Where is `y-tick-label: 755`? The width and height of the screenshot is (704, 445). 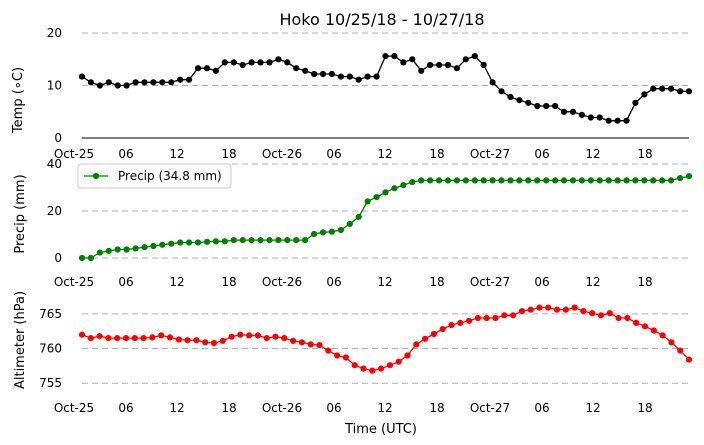
y-tick-label: 755 is located at coordinates (50, 383).